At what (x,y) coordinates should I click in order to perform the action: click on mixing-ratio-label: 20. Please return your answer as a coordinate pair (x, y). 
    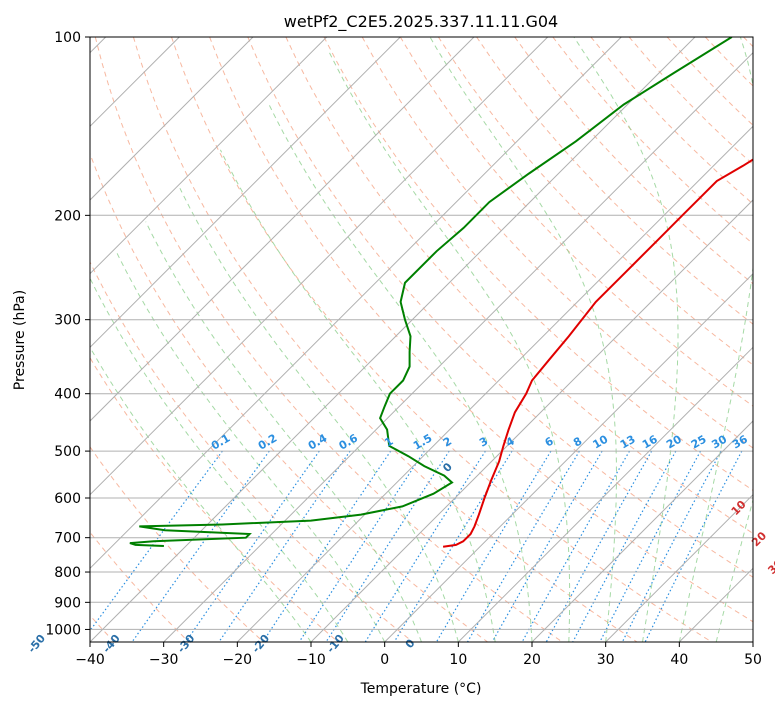
    Looking at the image, I should click on (674, 441).